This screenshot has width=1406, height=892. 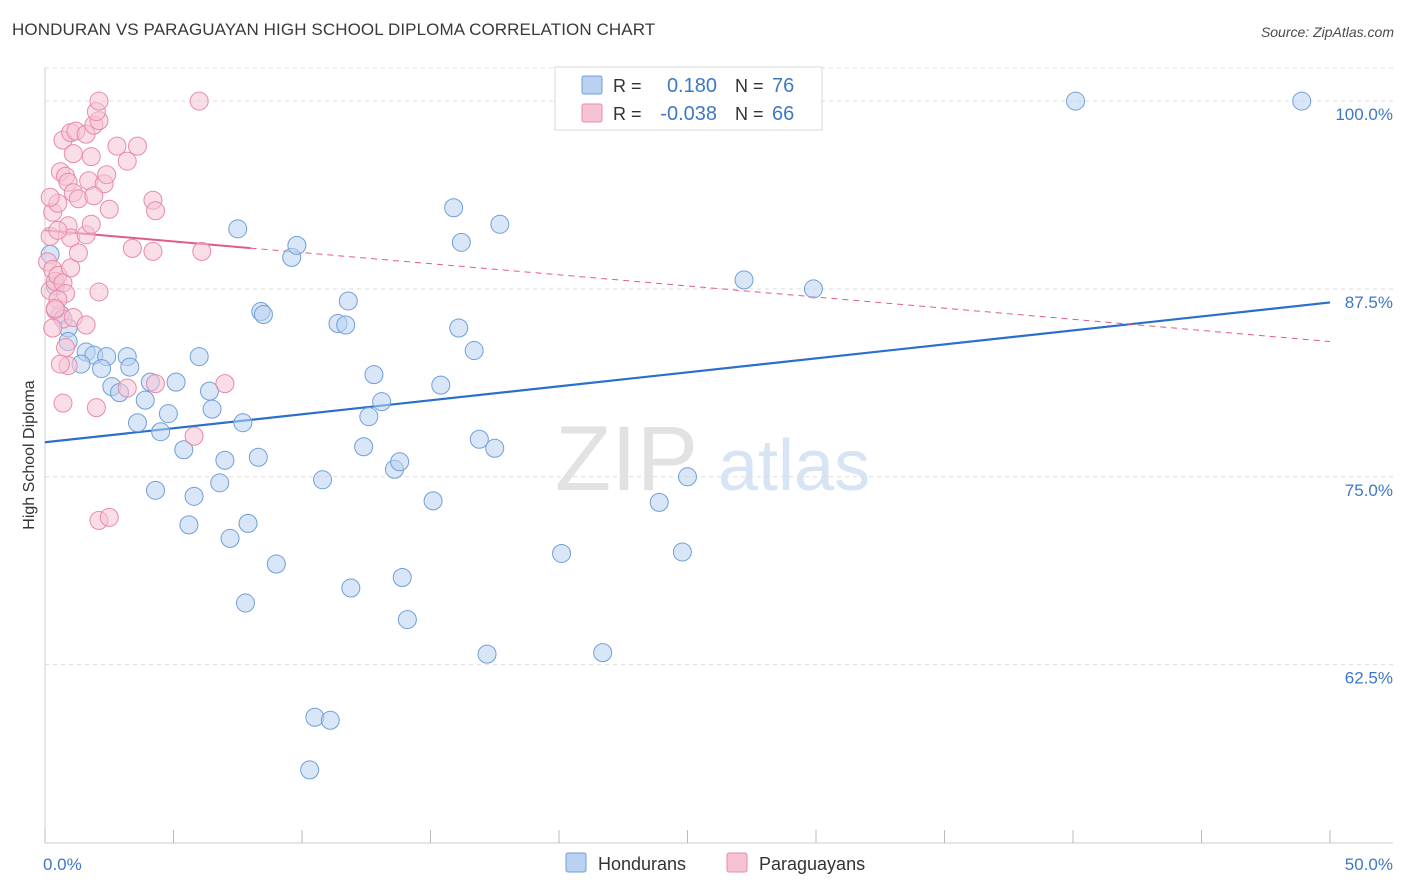 What do you see at coordinates (1369, 302) in the screenshot?
I see `y-tick-label: 87.5%` at bounding box center [1369, 302].